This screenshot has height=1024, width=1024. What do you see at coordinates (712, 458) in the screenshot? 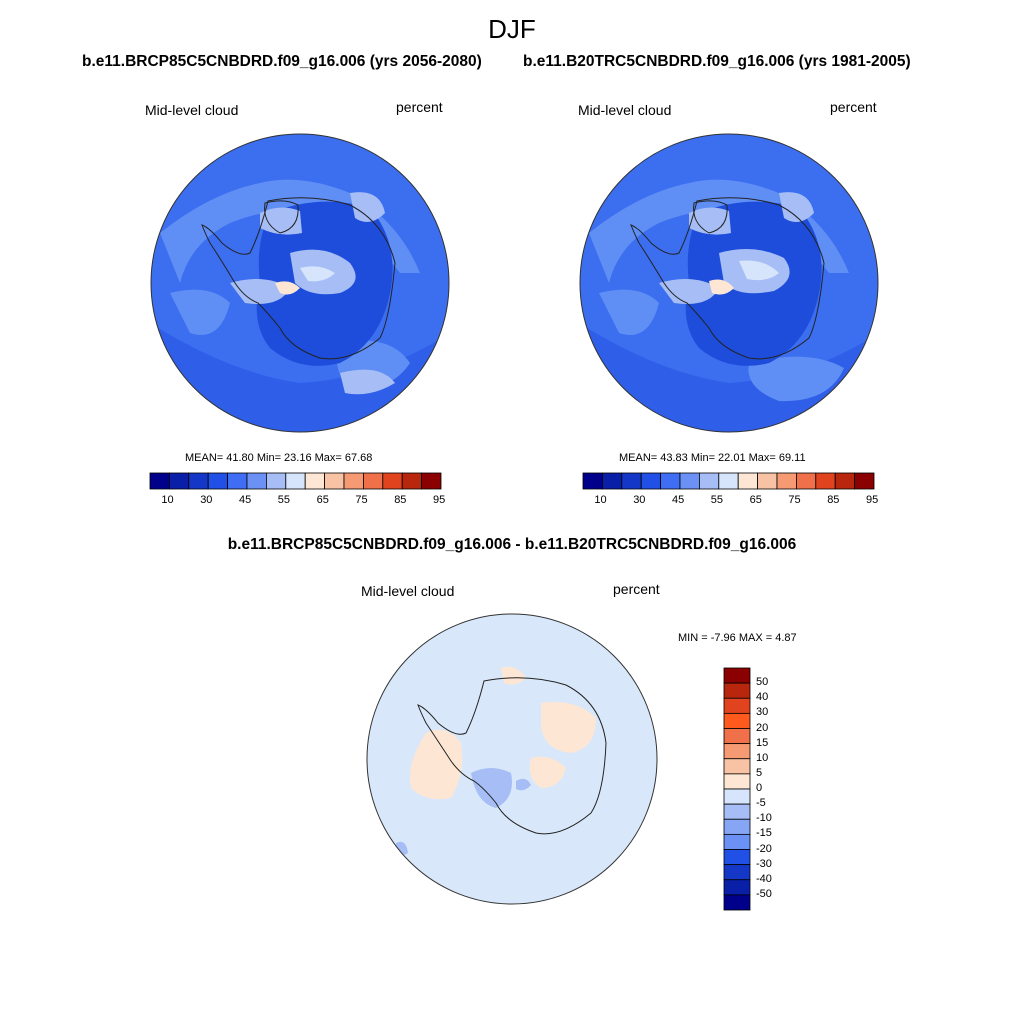
I see `historical-stats: MEAN= 43.83 Min= 22.01 Max= 69.11` at bounding box center [712, 458].